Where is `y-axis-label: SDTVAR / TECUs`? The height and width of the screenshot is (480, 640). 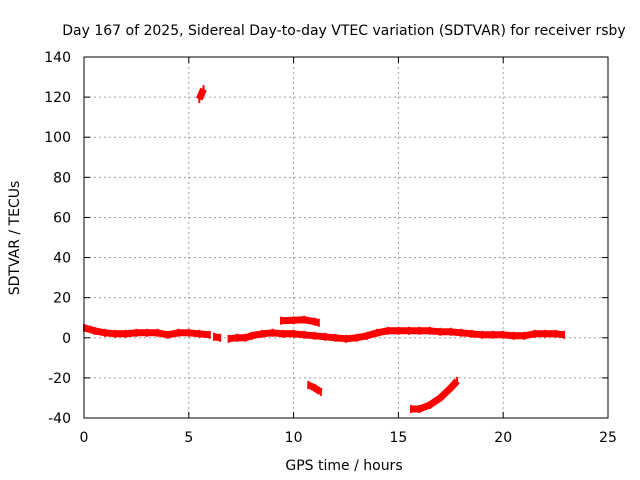
y-axis-label: SDTVAR / TECUs is located at coordinates (15, 238).